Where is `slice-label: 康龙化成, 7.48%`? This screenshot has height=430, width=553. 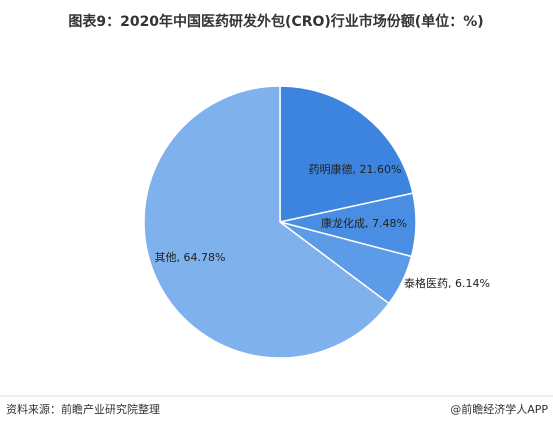 slice-label: 康龙化成, 7.48% is located at coordinates (364, 223).